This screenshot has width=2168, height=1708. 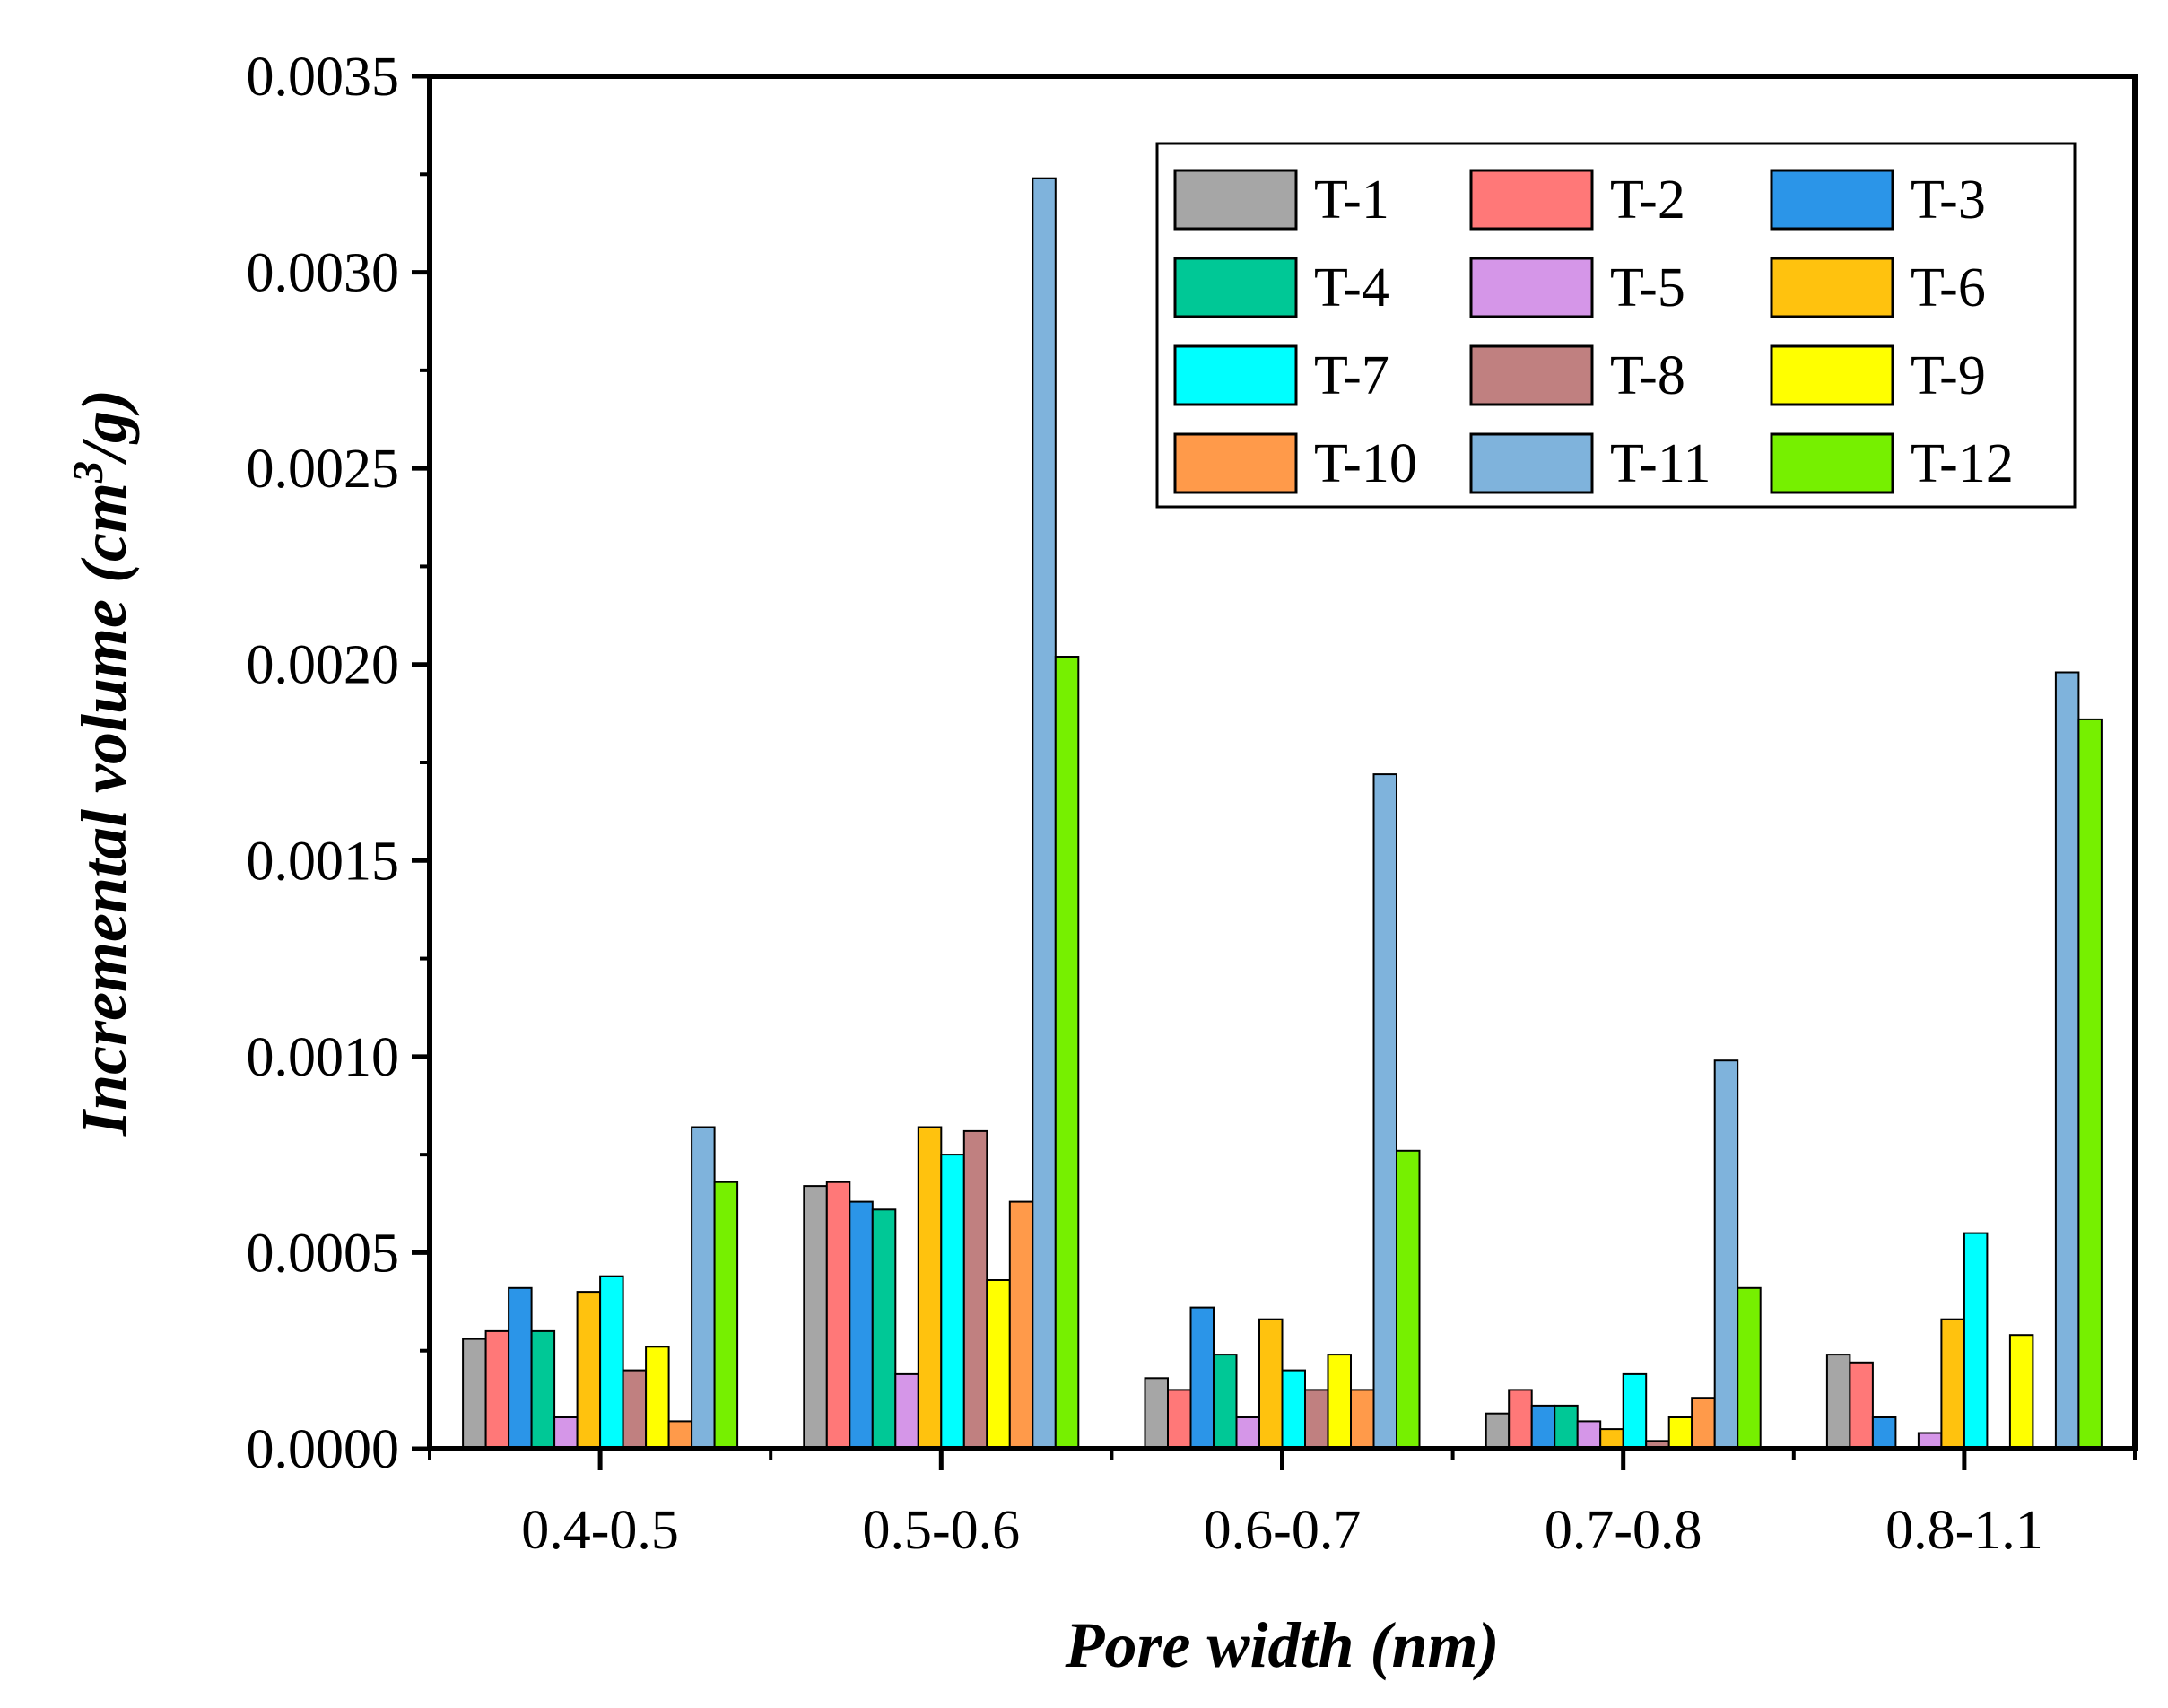 I want to click on x-tick-label: 0.6-0.7, so click(x=1283, y=1530).